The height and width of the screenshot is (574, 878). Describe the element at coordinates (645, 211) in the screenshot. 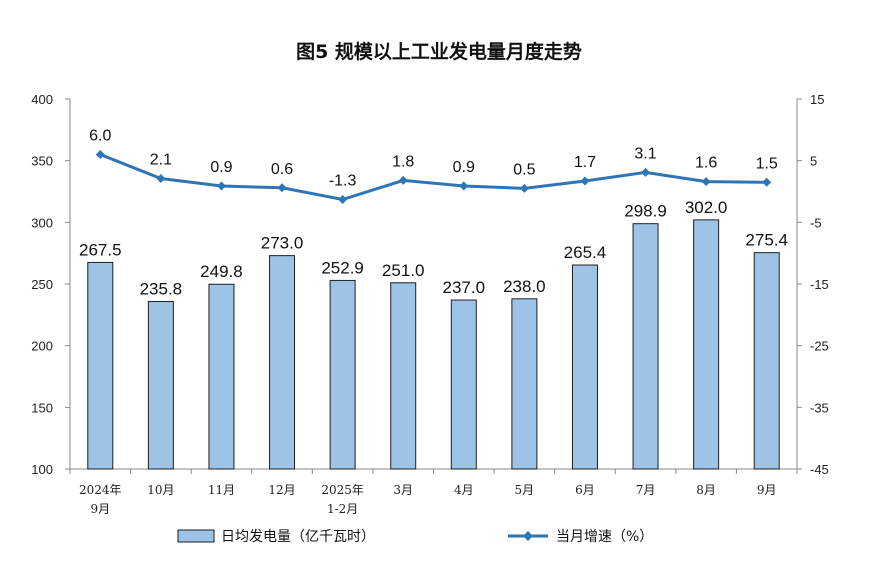

I see `bar-value-label: 298.9` at that location.